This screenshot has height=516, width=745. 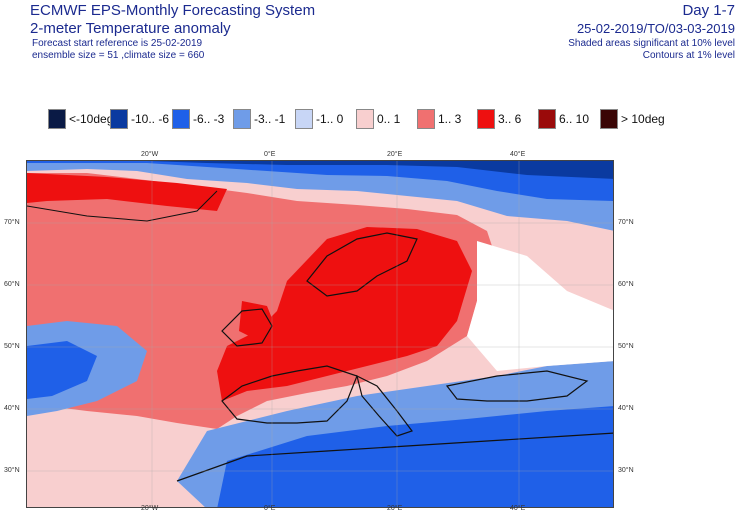 What do you see at coordinates (540, 306) in the screenshot?
I see `field-east-neutral` at bounding box center [540, 306].